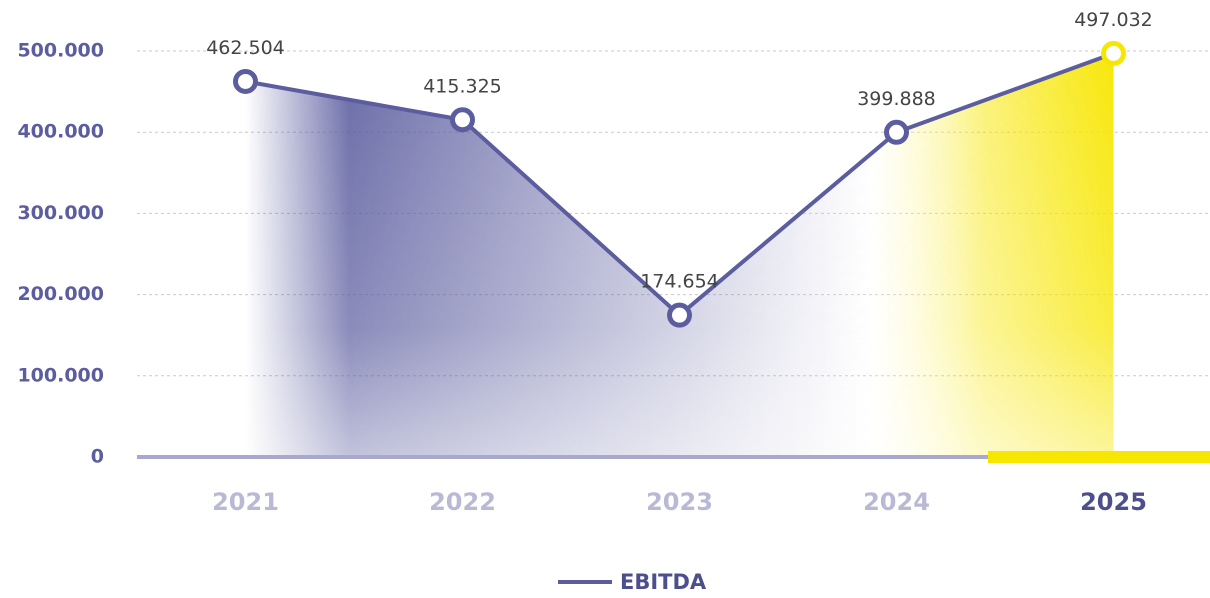 The width and height of the screenshot is (1210, 598). Describe the element at coordinates (1113, 502) in the screenshot. I see `x-tick-label: 2025` at that location.